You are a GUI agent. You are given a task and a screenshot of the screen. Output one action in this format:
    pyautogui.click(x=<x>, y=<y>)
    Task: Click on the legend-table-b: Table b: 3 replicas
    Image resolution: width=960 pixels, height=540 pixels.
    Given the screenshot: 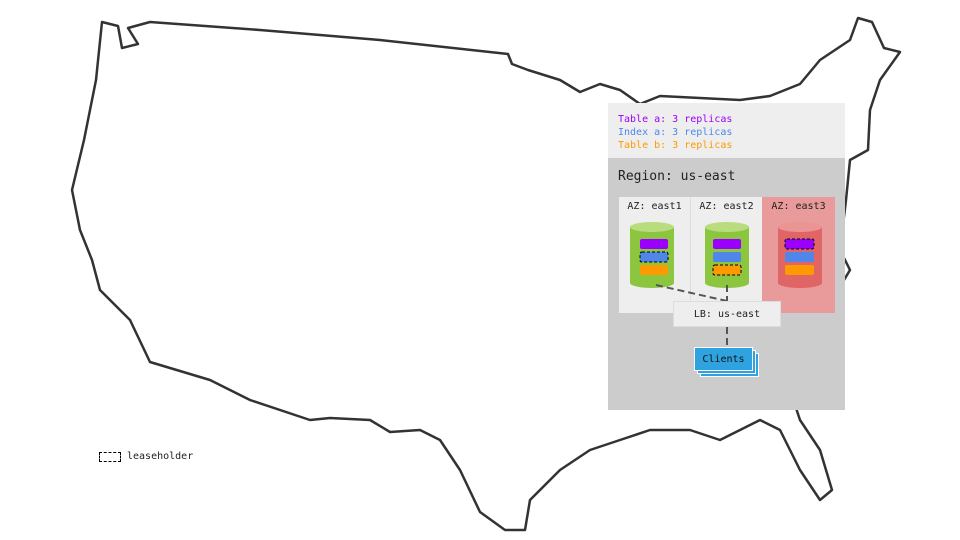 What is the action you would take?
    pyautogui.click(x=675, y=145)
    